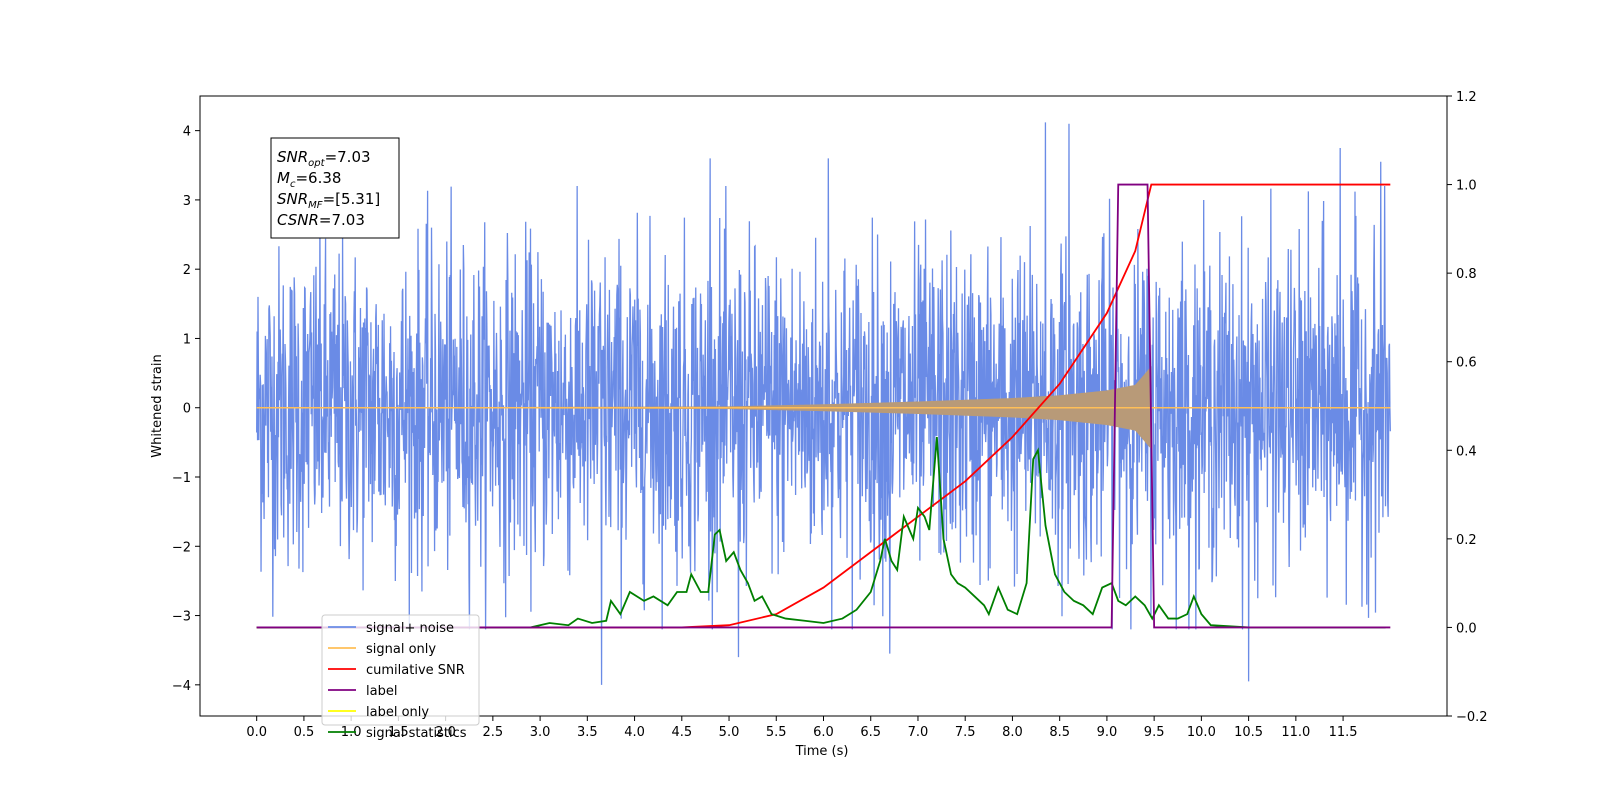  What do you see at coordinates (1012, 732) in the screenshot?
I see `x-tick-label: 8.0` at bounding box center [1012, 732].